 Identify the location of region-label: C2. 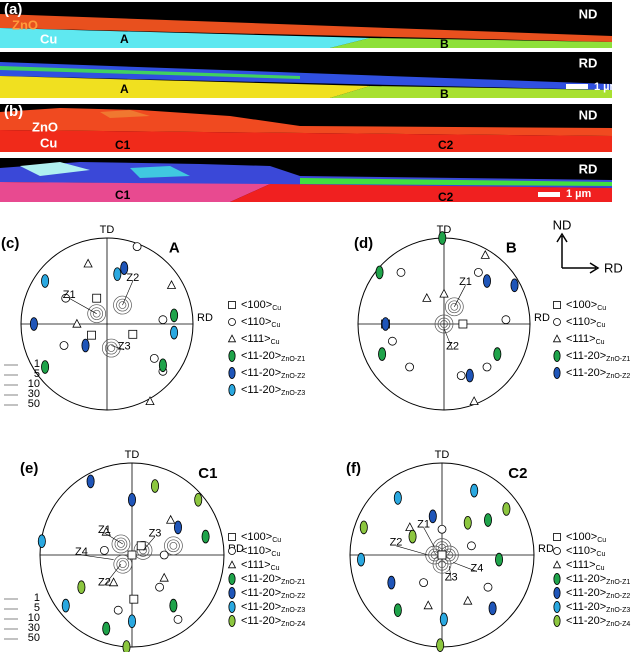
(446, 197).